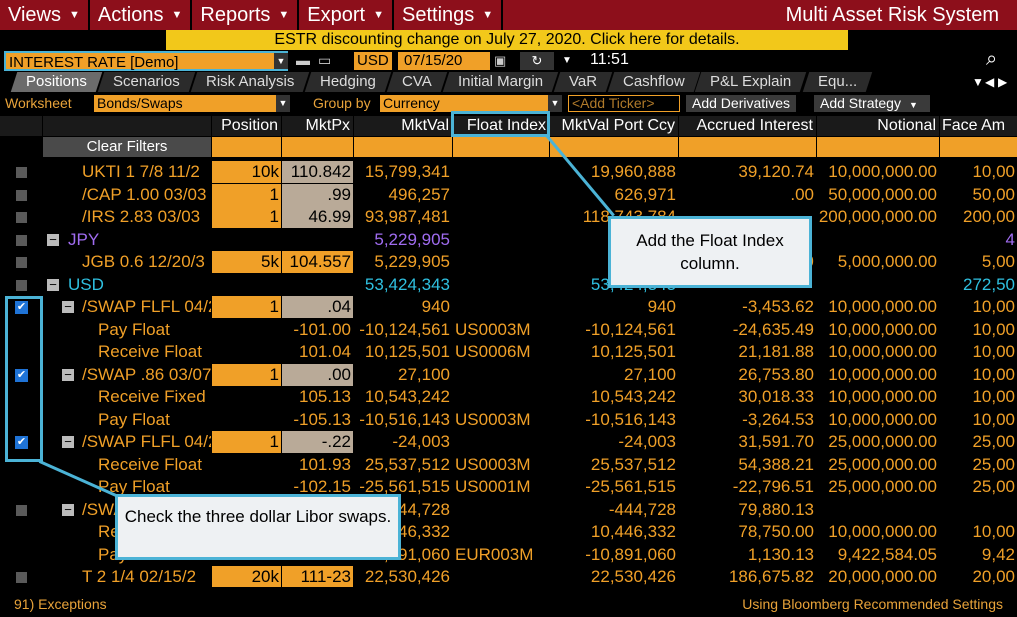 Image resolution: width=1017 pixels, height=617 pixels. Describe the element at coordinates (141, 171) in the screenshot. I see `row-name: UKTI 1 7/8 11/2` at that location.